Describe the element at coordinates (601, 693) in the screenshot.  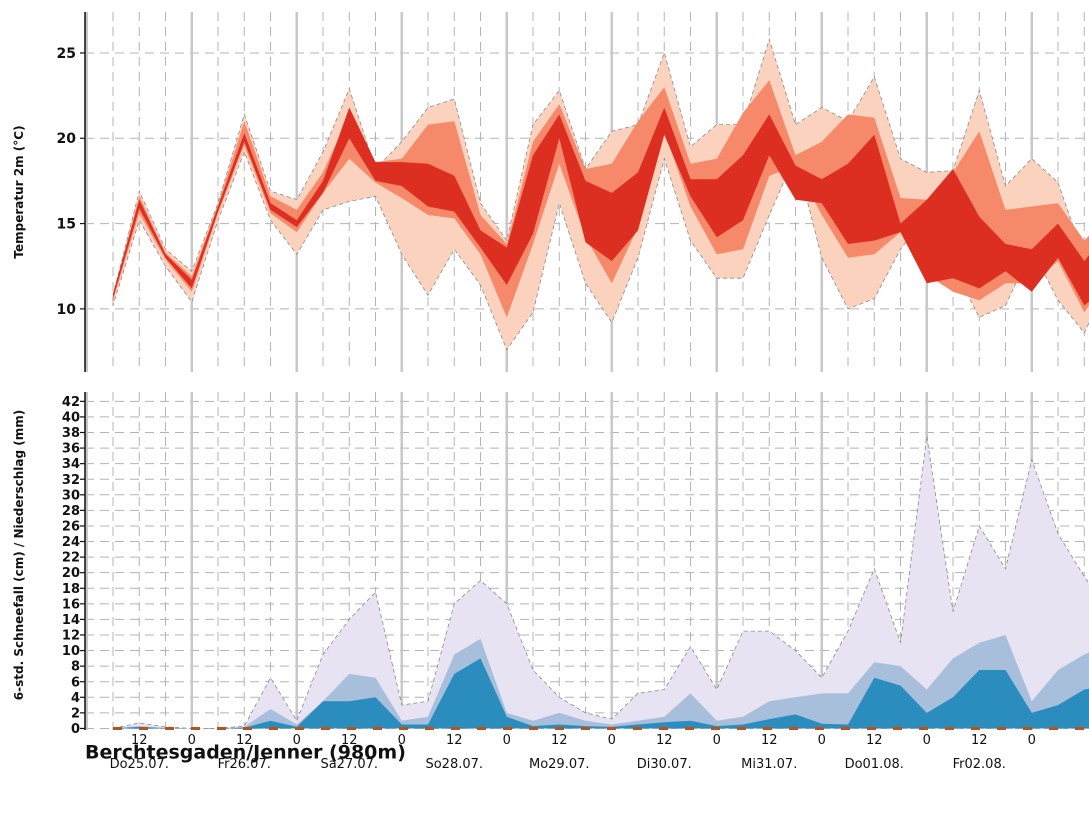
I see `precipitation-band-core` at that location.